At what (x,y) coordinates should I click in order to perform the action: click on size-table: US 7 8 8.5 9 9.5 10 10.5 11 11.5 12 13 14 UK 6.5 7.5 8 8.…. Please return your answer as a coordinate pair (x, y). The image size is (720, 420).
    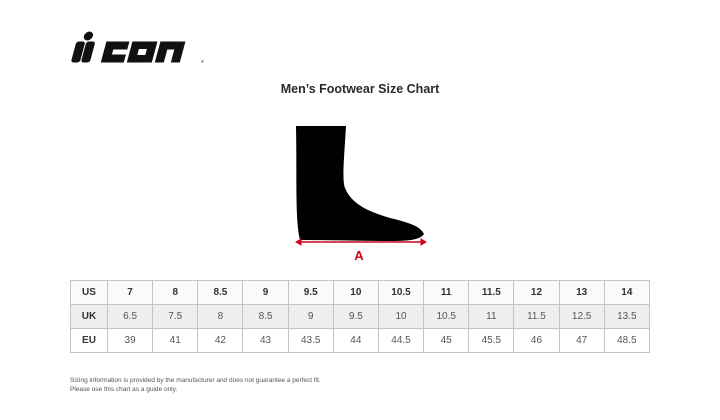
    Looking at the image, I should click on (360, 316).